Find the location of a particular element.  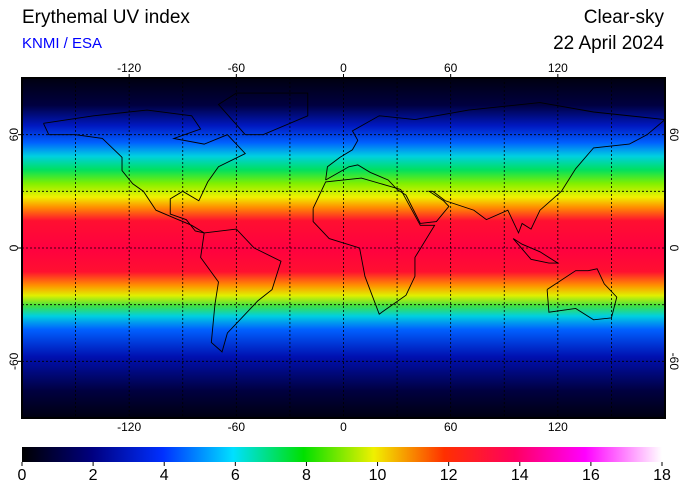

lat-tick-label-right: 0 is located at coordinates (674, 248).